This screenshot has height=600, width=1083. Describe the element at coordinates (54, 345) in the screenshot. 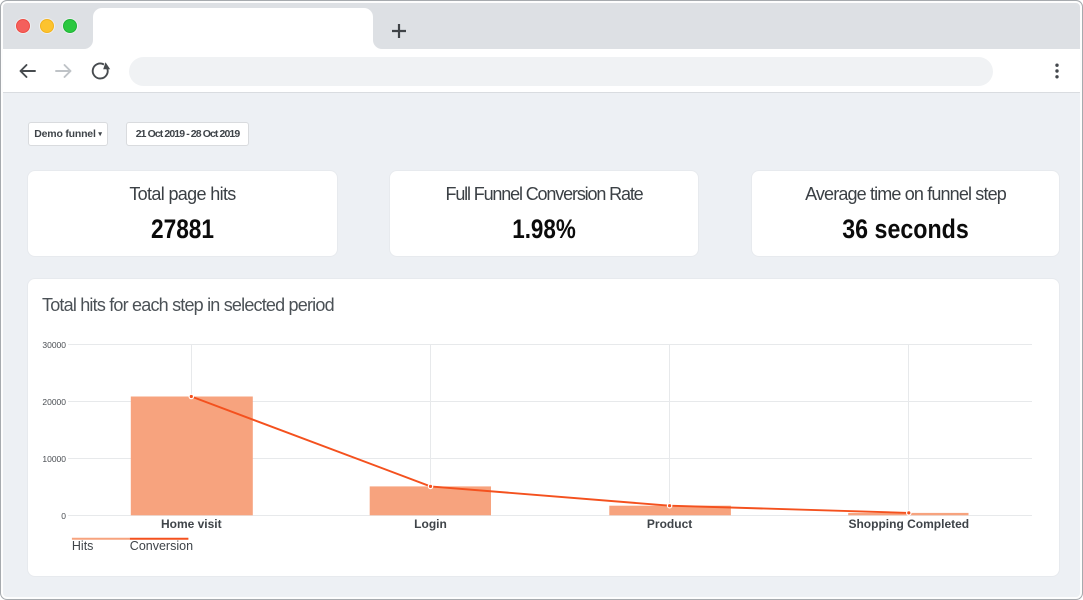

I see `svg-text: 30000` at that location.